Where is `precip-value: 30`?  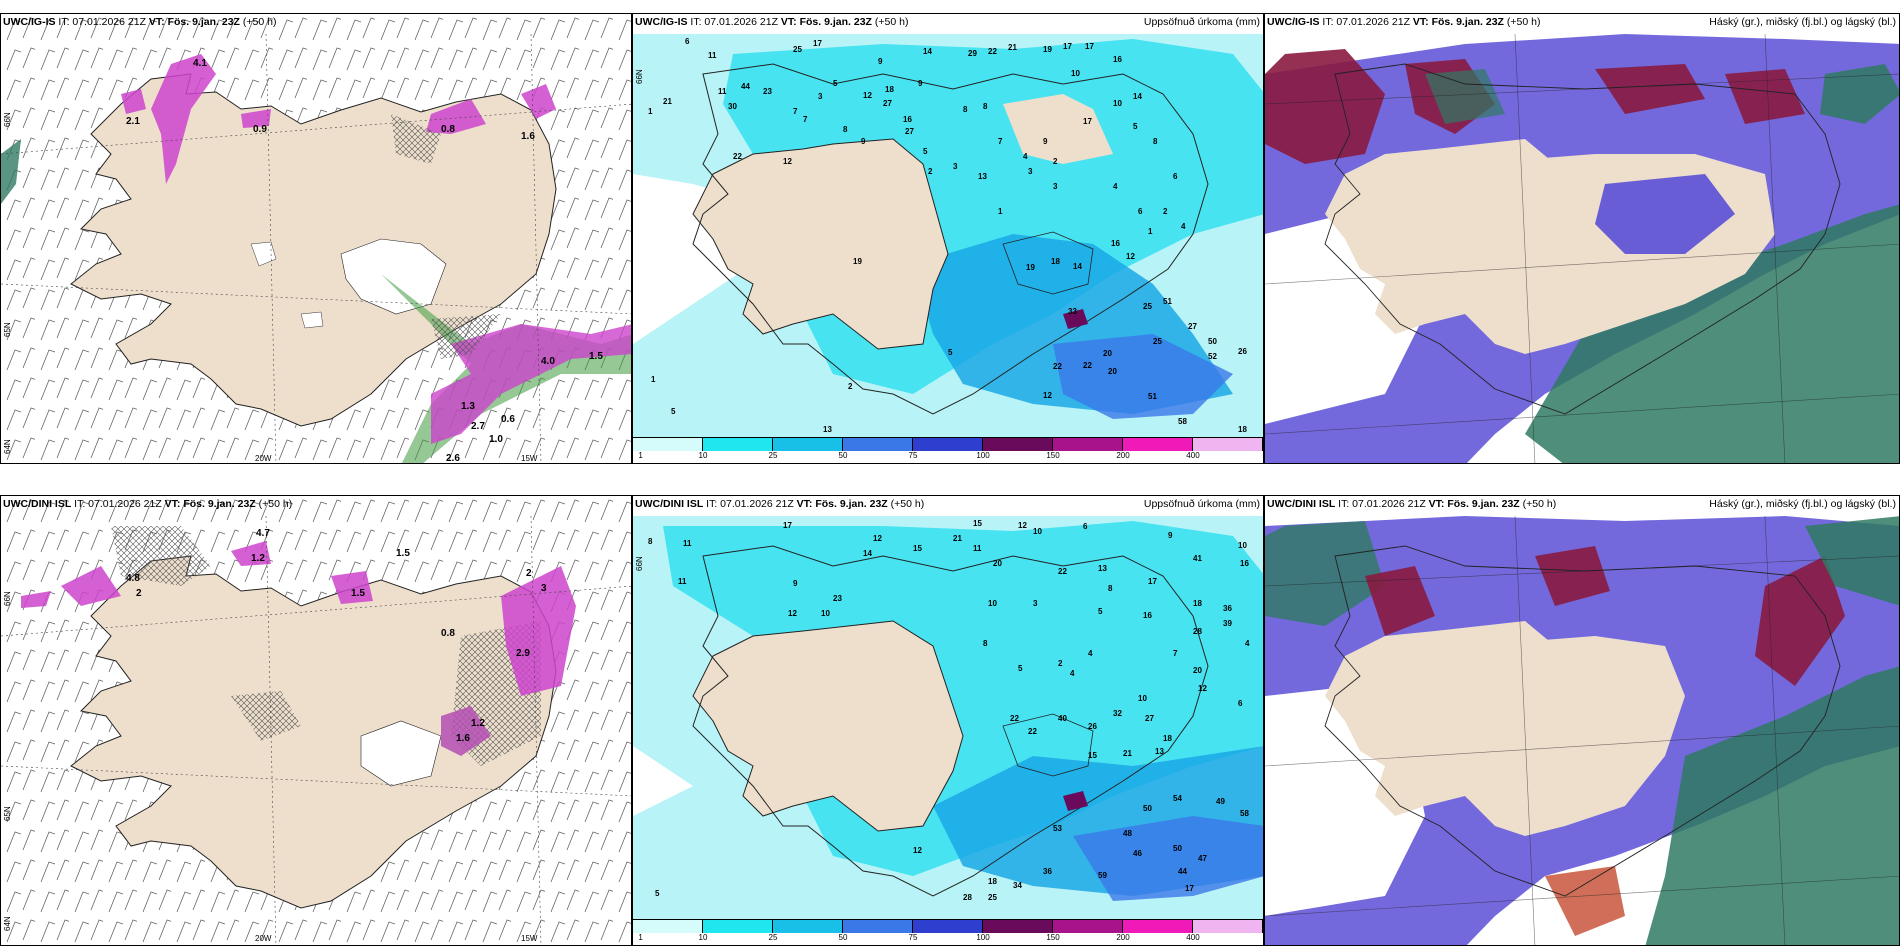
precip-value: 30 is located at coordinates (732, 106).